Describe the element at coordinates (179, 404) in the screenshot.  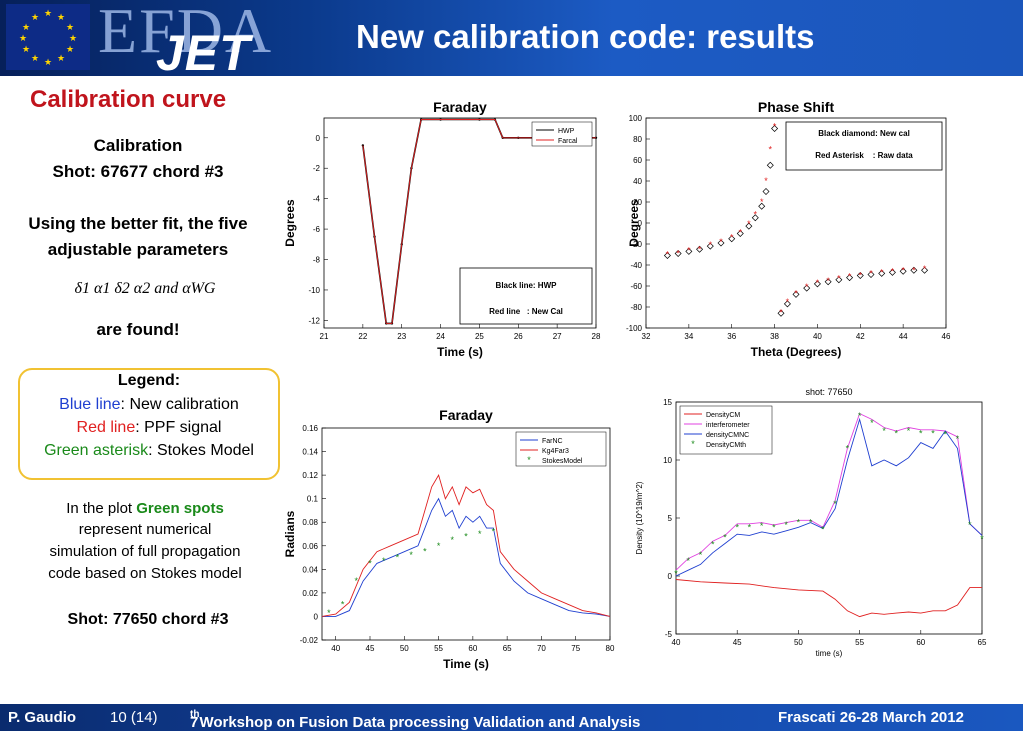
I see `legend-blue-value: : New calibration` at that location.